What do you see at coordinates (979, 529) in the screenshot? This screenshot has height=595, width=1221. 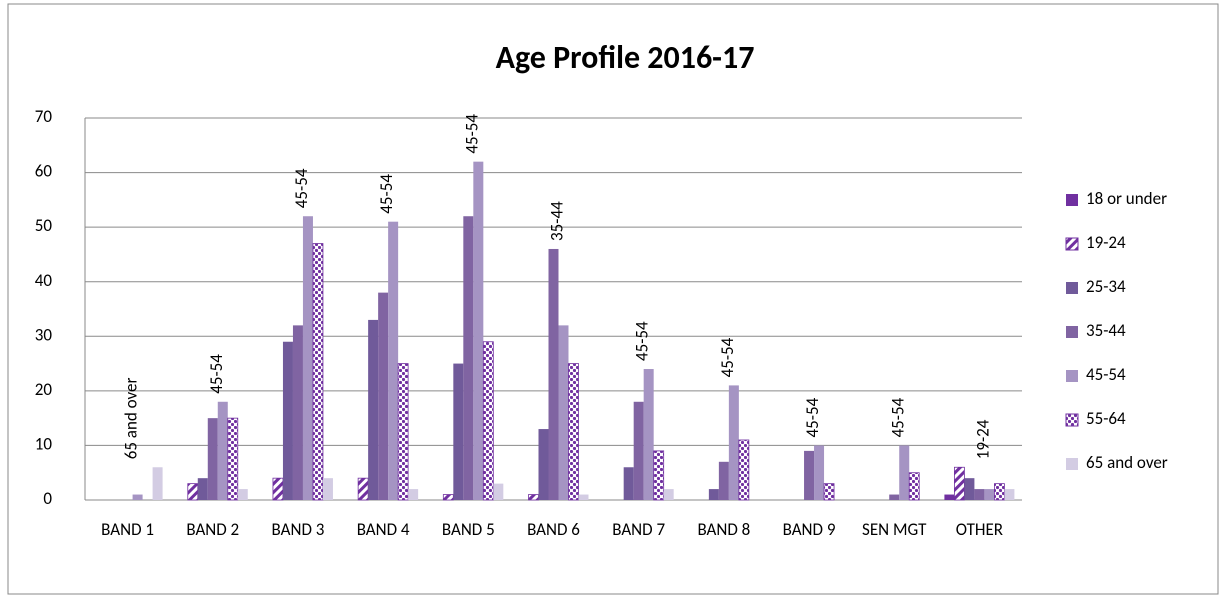 I see `x-tick-label: OTHER` at bounding box center [979, 529].